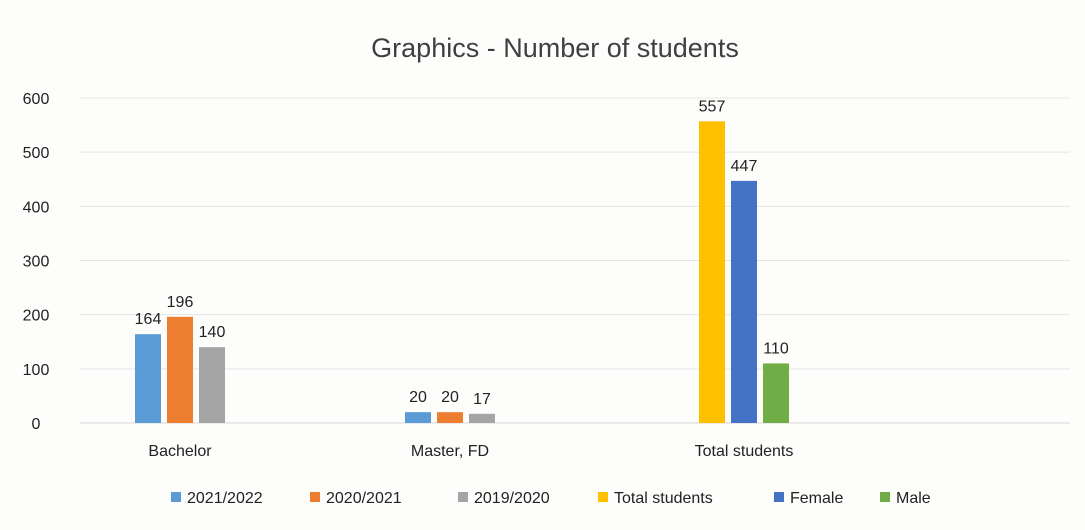 The image size is (1085, 530). I want to click on data-label: 17, so click(482, 399).